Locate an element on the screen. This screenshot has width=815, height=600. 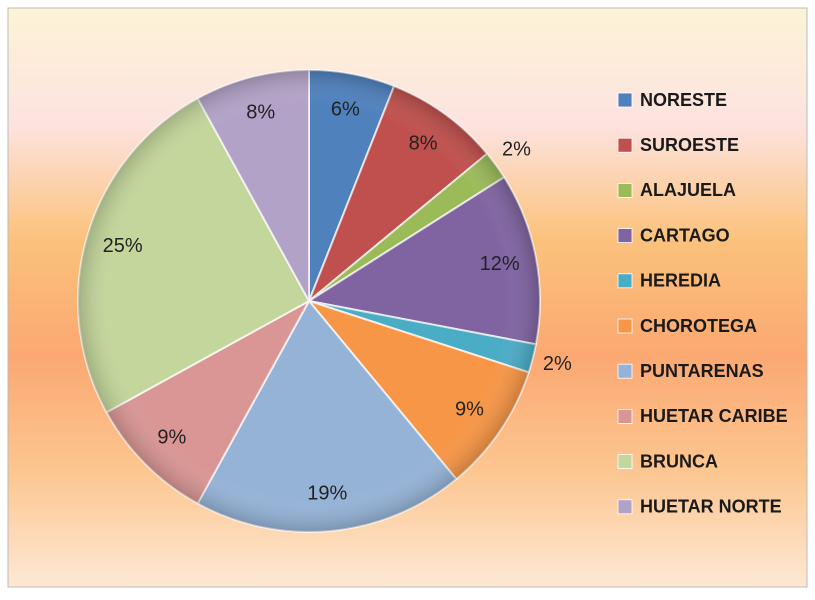
legend-label: CARTAGO is located at coordinates (685, 235).